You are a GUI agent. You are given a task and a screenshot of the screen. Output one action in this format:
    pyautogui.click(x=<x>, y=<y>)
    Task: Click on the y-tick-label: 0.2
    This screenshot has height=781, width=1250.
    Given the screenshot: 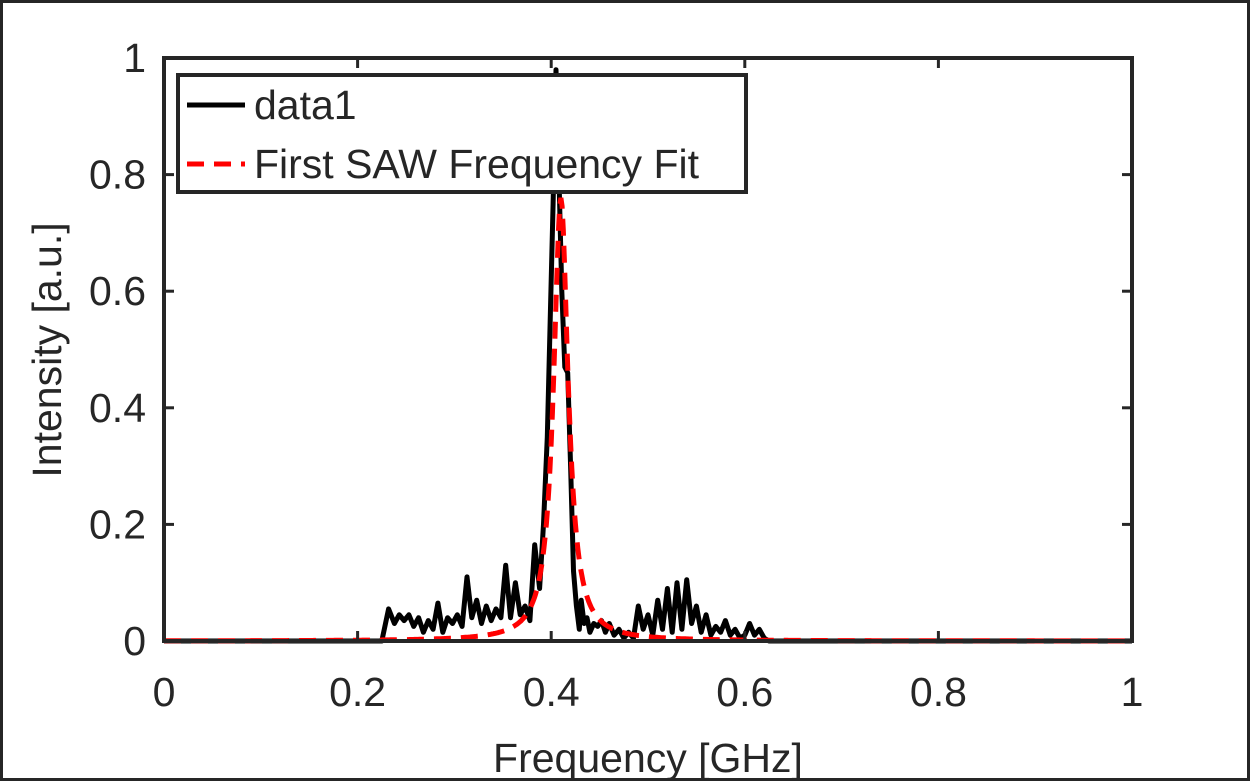 What is the action you would take?
    pyautogui.click(x=117, y=524)
    